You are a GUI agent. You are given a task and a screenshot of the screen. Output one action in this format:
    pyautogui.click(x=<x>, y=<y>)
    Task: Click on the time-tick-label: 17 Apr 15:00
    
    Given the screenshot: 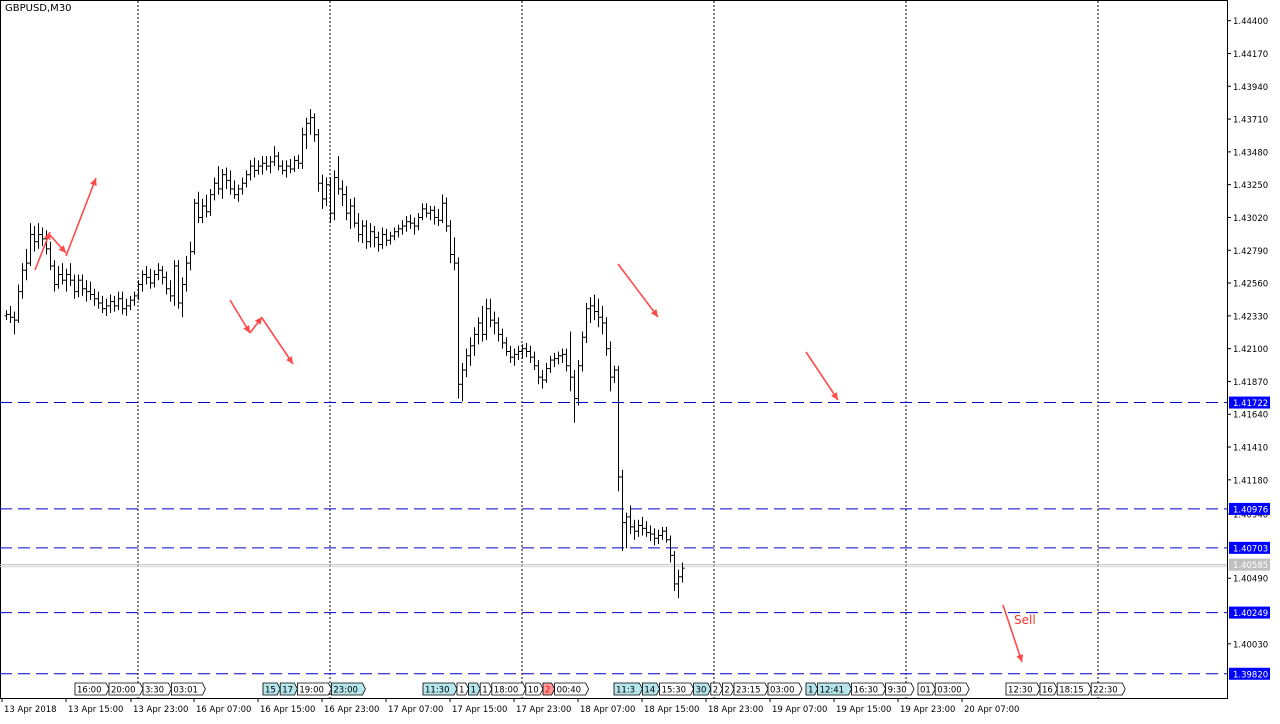 What is the action you would take?
    pyautogui.click(x=479, y=710)
    